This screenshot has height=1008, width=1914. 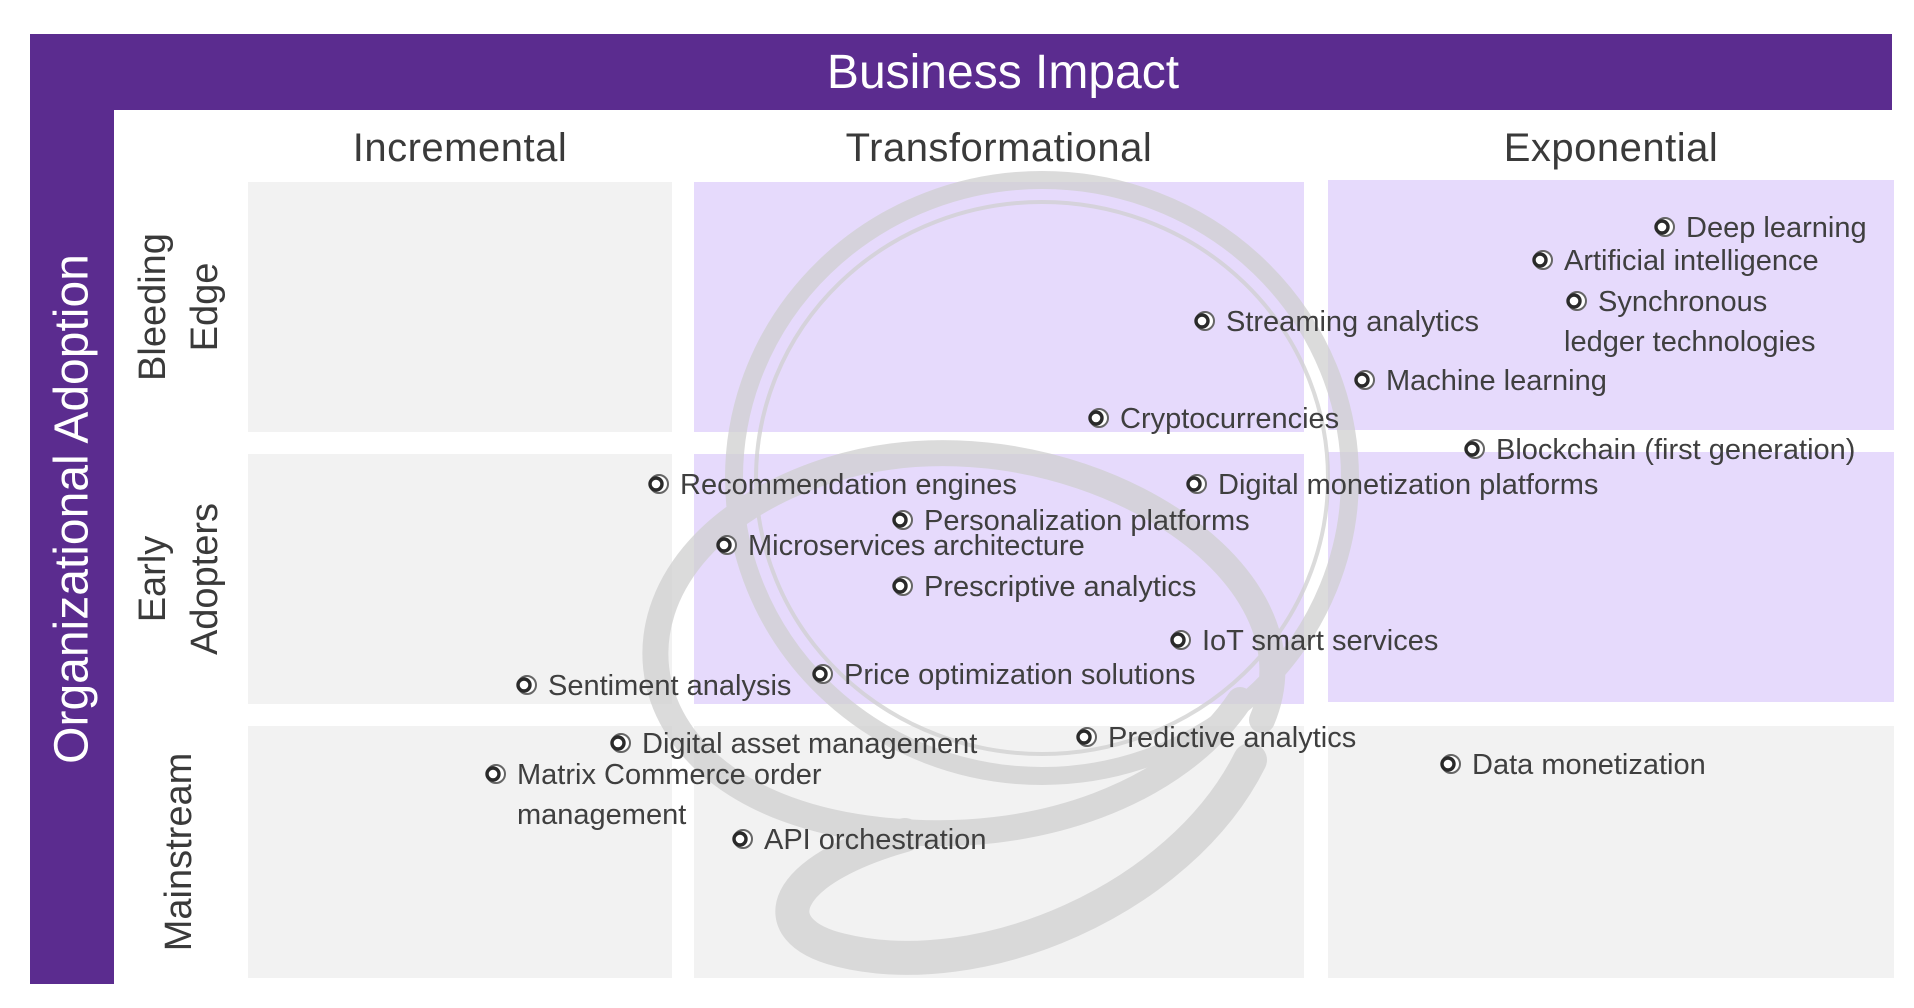 I want to click on item-synchronous-ledger: Synchronous ledger technologies, so click(x=1690, y=322).